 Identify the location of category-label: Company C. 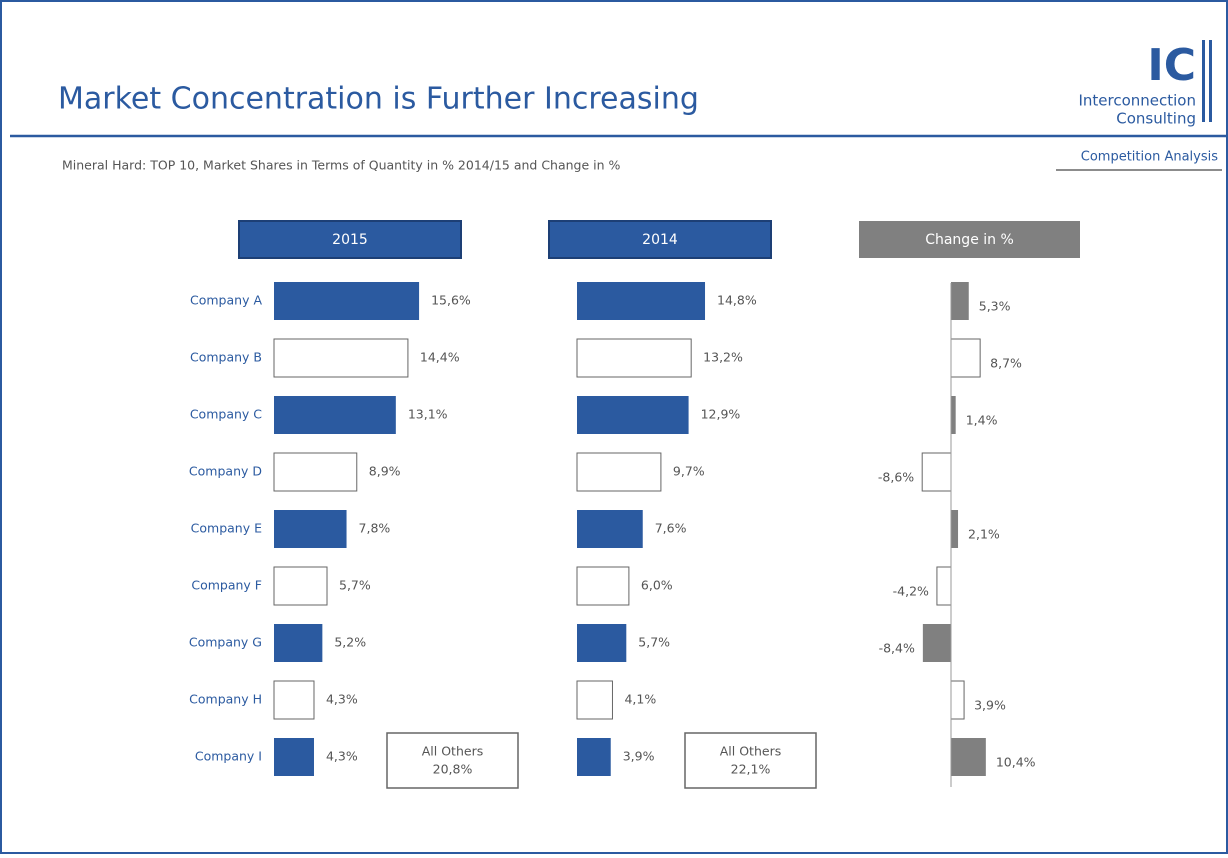
(226, 414).